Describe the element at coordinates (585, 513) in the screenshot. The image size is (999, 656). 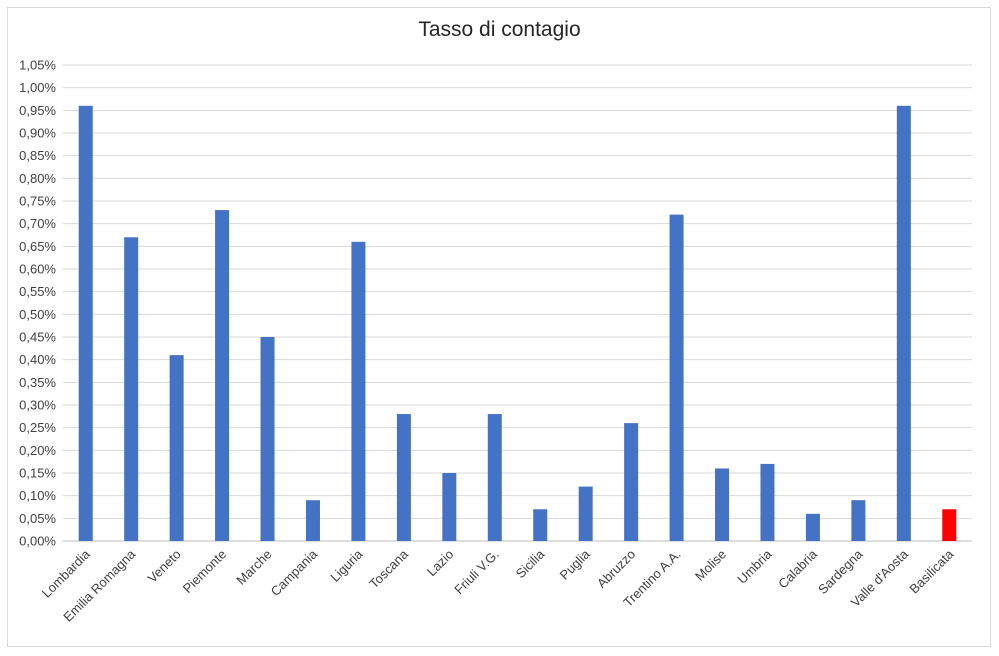
I see `bar-puglia` at that location.